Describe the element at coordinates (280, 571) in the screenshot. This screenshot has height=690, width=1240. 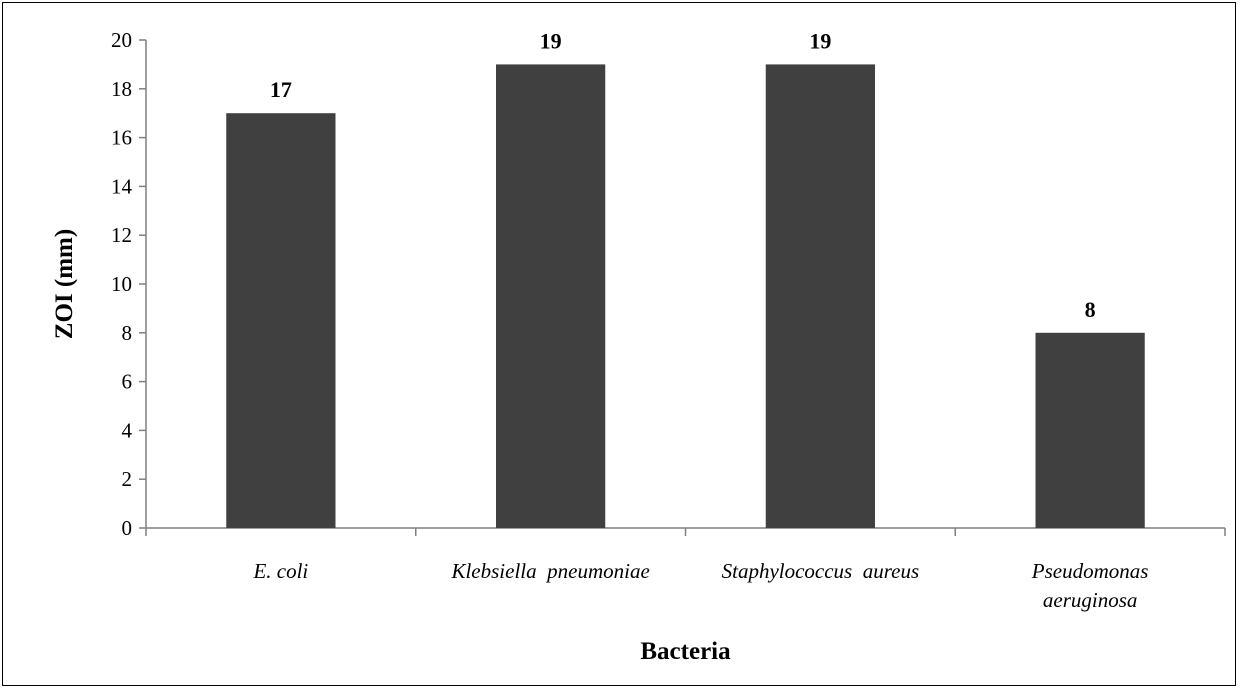
I see `category-label: E. coli` at that location.